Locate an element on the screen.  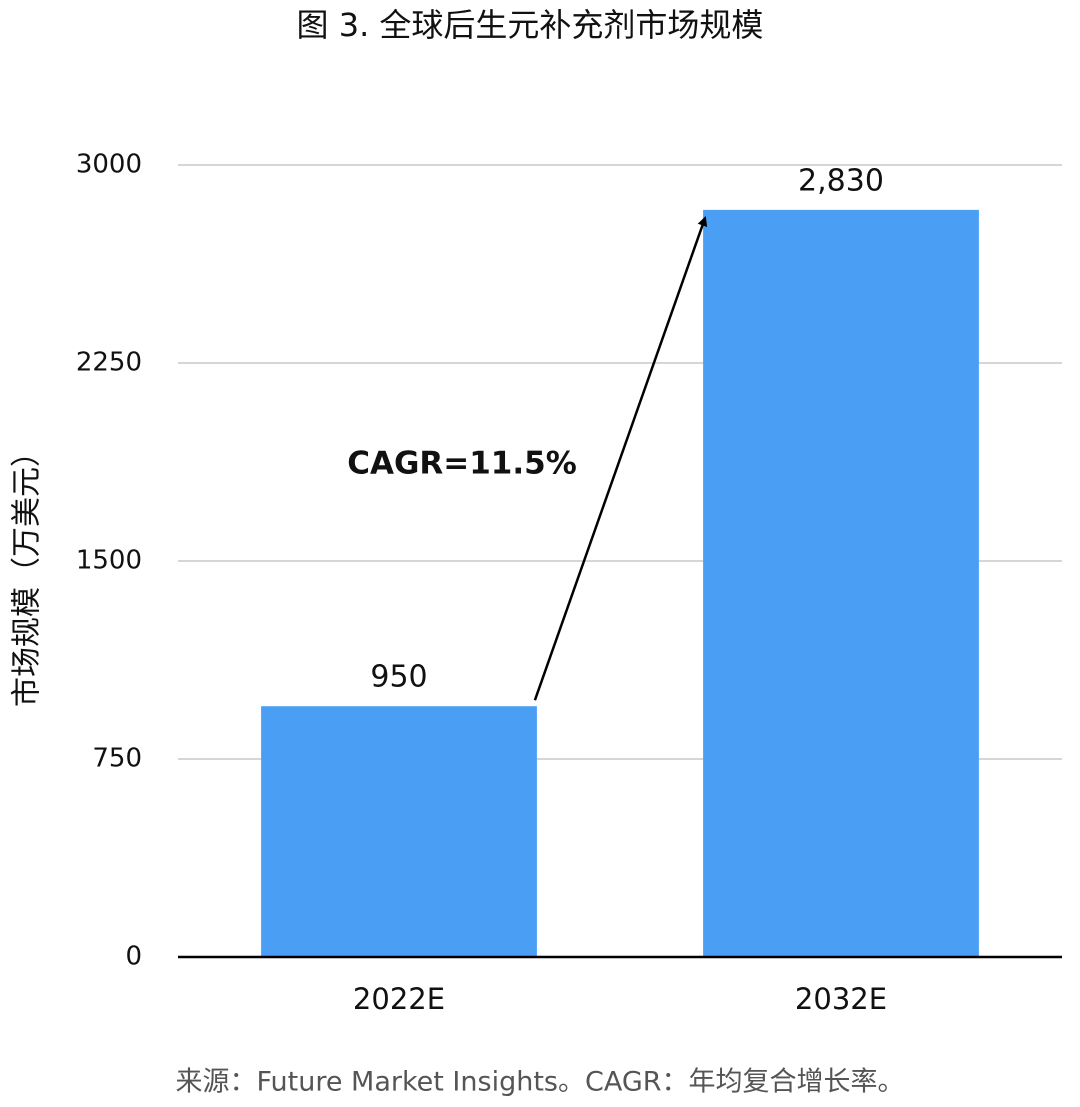
y-tick-label: 750 is located at coordinates (117, 759).